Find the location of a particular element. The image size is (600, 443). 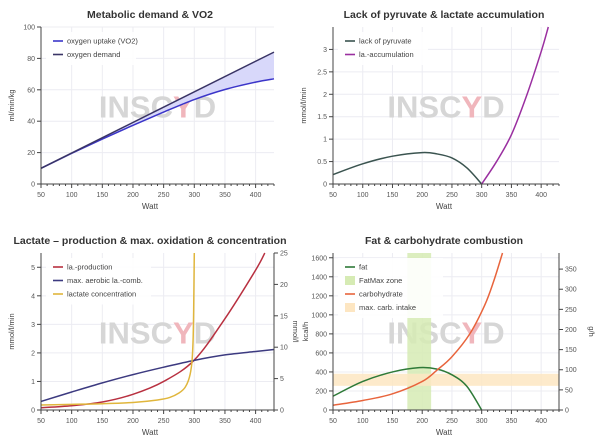

legend: oxygen uptake (VO2) oxygen demand is located at coordinates (92, 48).